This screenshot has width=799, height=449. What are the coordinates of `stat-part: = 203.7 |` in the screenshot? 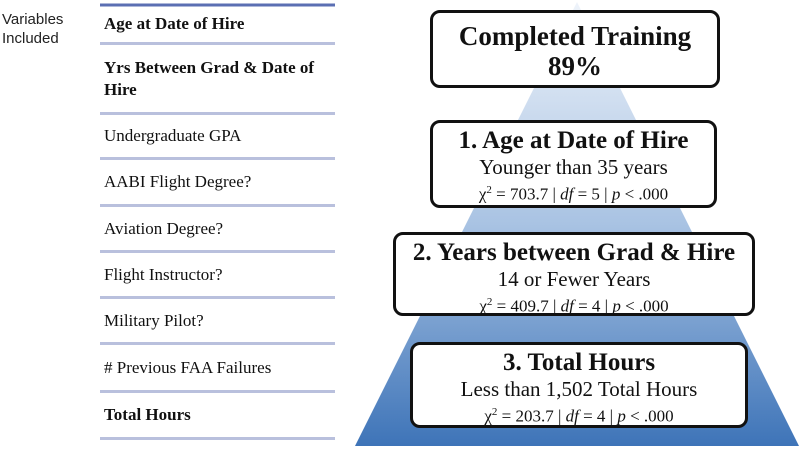 It's located at (531, 416).